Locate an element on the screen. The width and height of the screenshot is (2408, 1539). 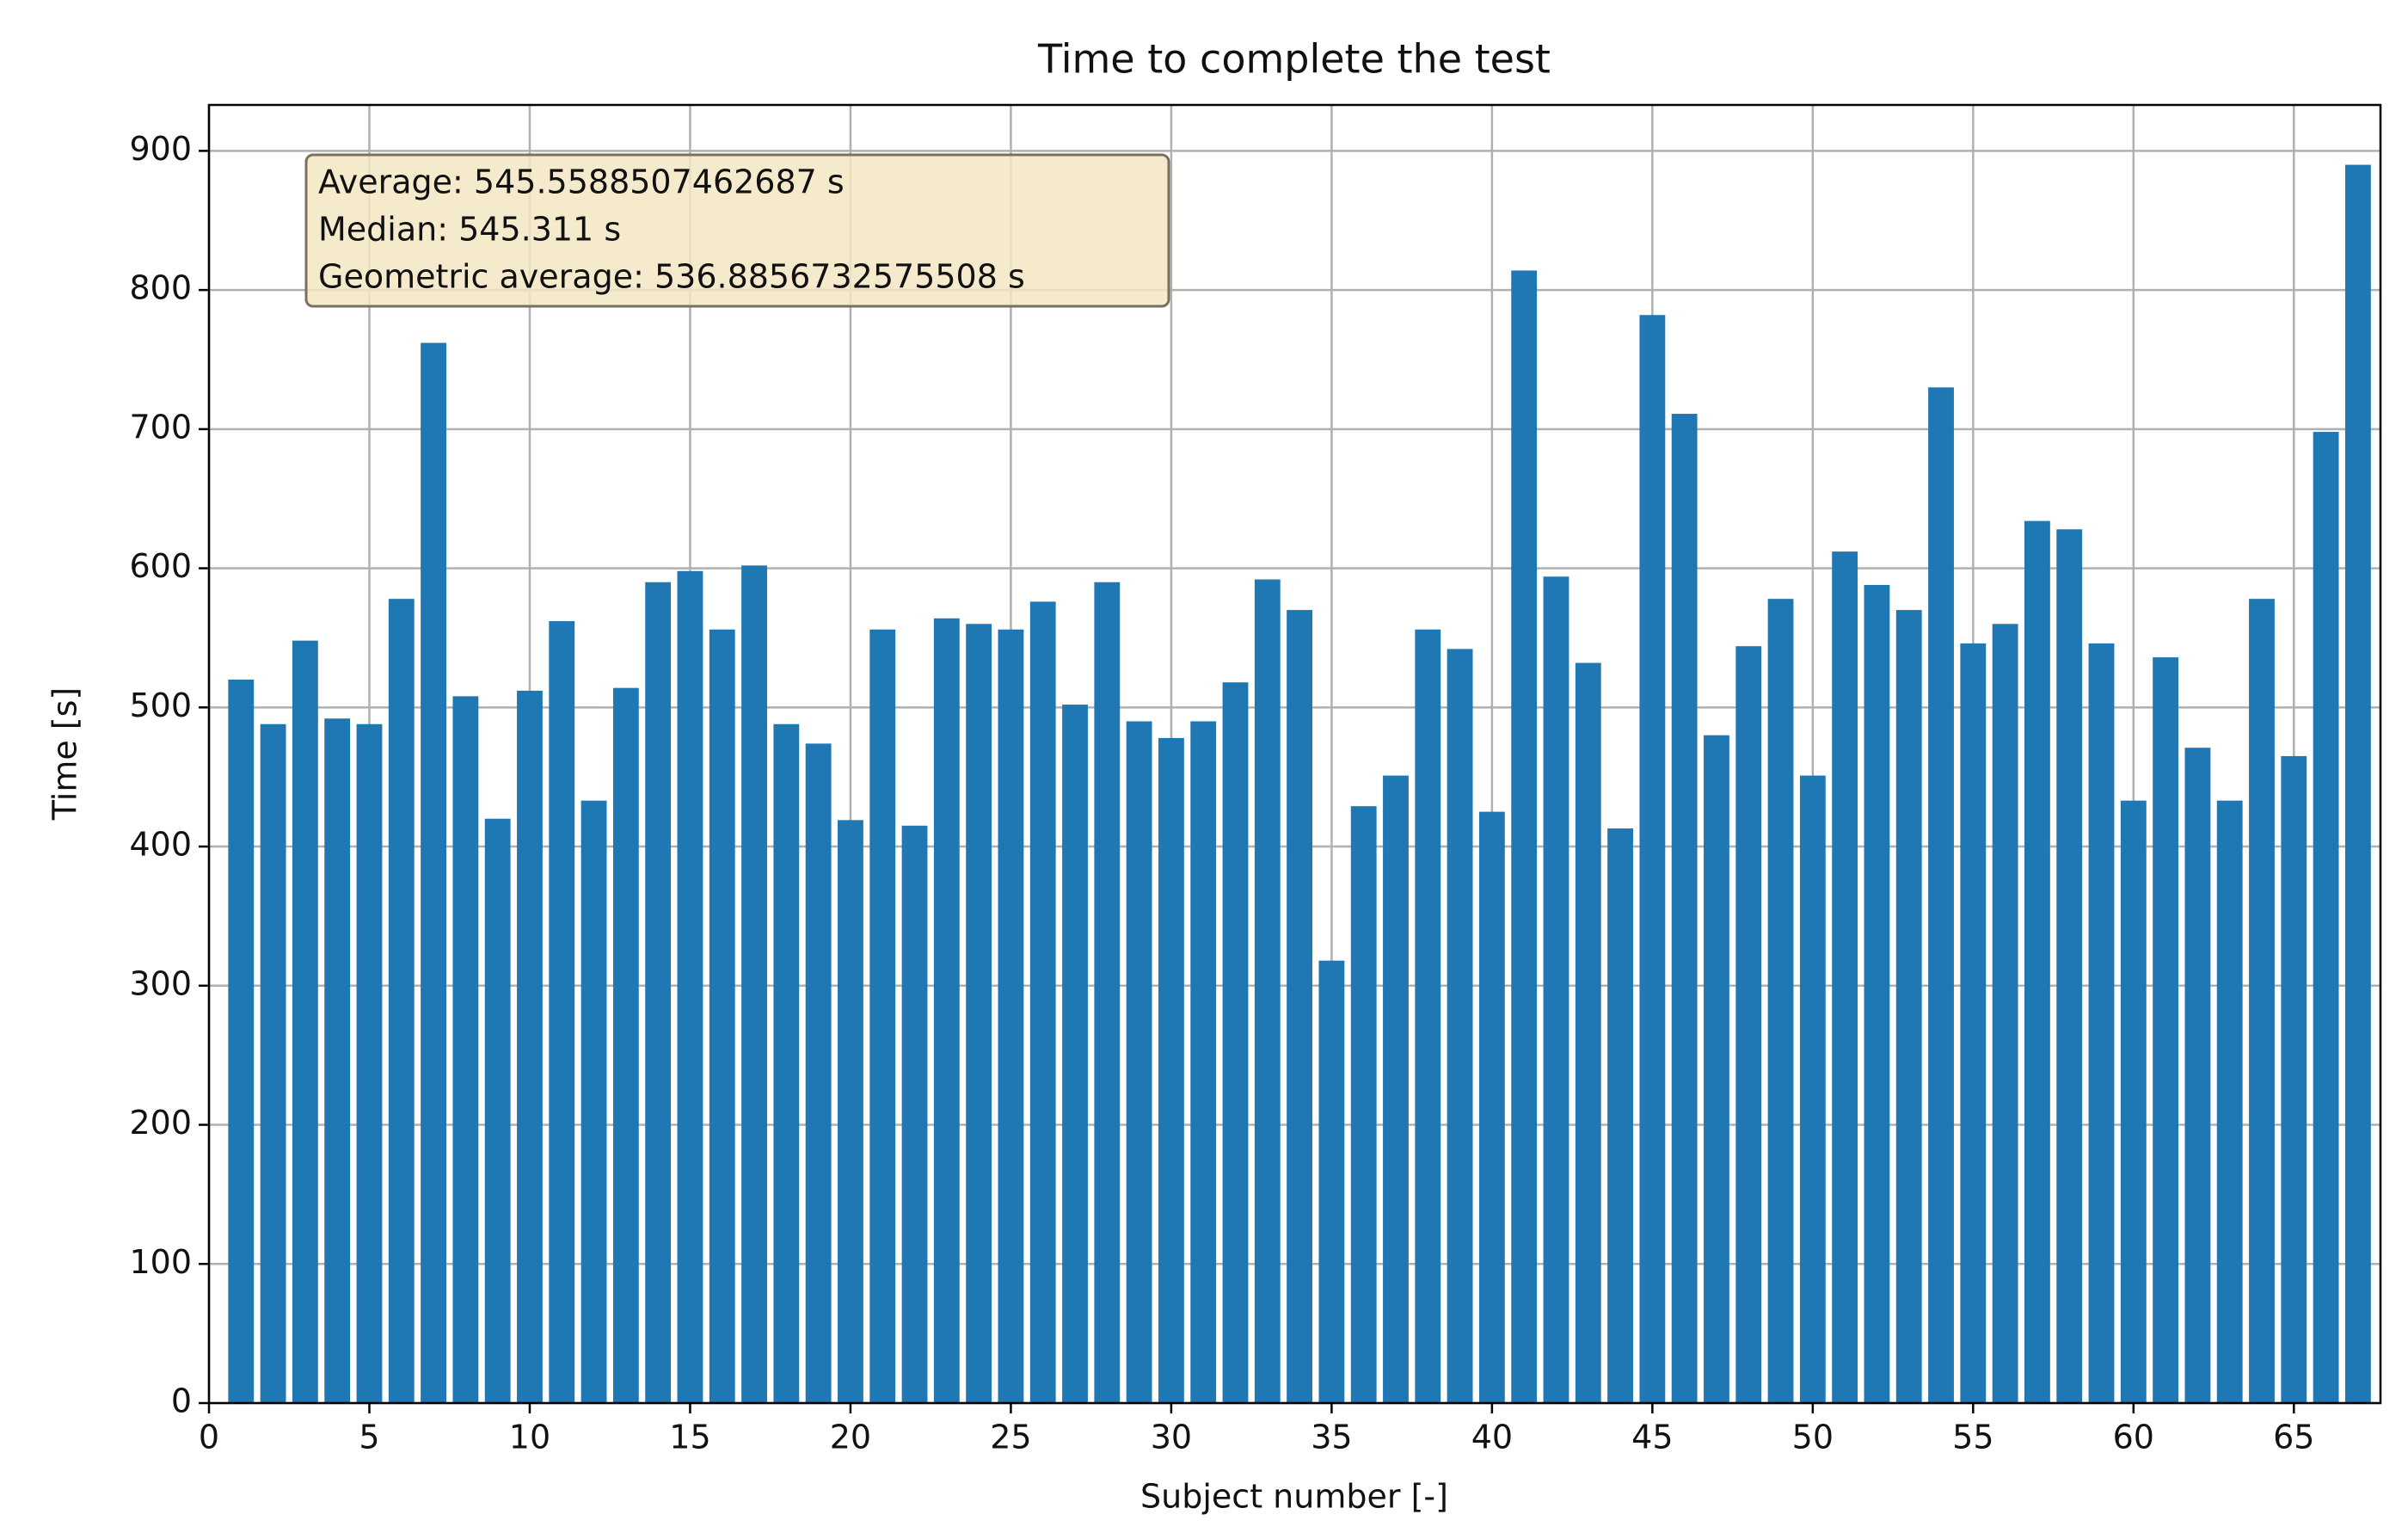
x-tick-label: 65 is located at coordinates (2293, 1438).